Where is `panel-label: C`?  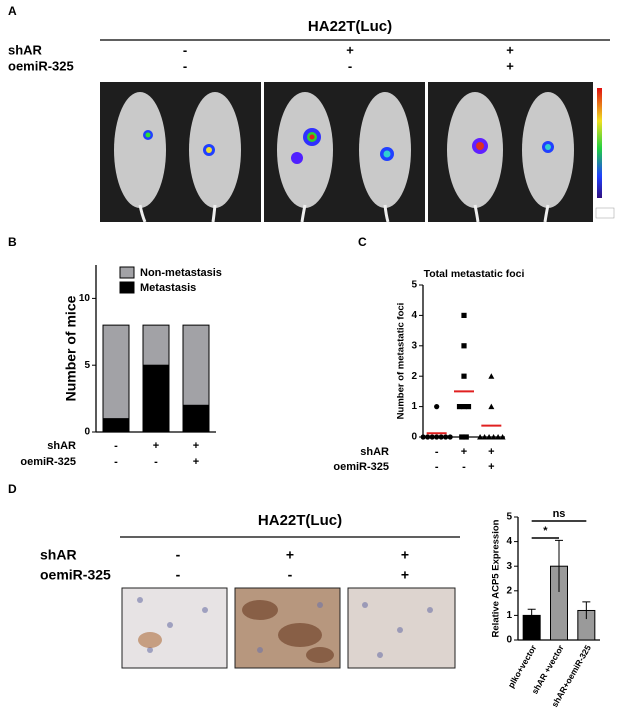 panel-label: C is located at coordinates (362, 242).